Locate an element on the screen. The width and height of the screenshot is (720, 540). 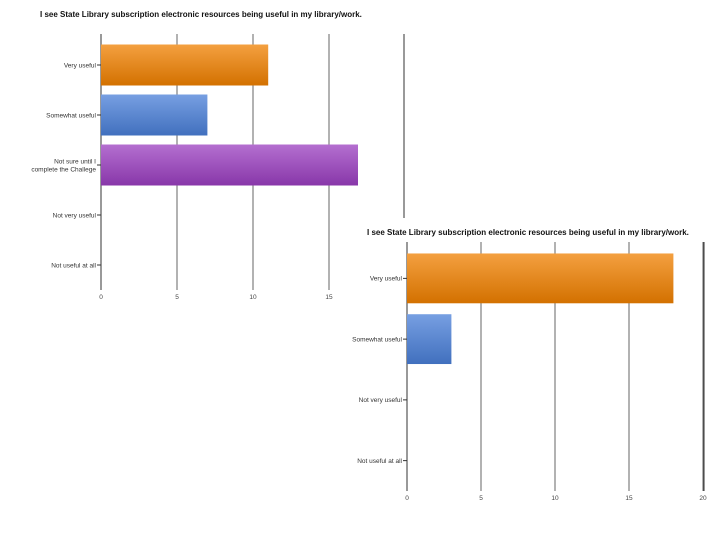
x-tick-label: 20 is located at coordinates (703, 498).